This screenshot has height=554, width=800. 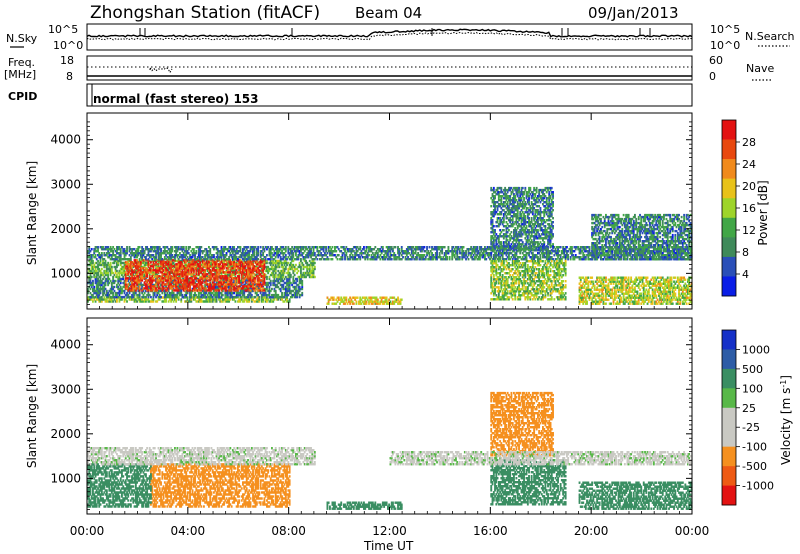 What do you see at coordinates (68, 45) in the screenshot?
I see `nsky-tick-bottom: 10^0` at bounding box center [68, 45].